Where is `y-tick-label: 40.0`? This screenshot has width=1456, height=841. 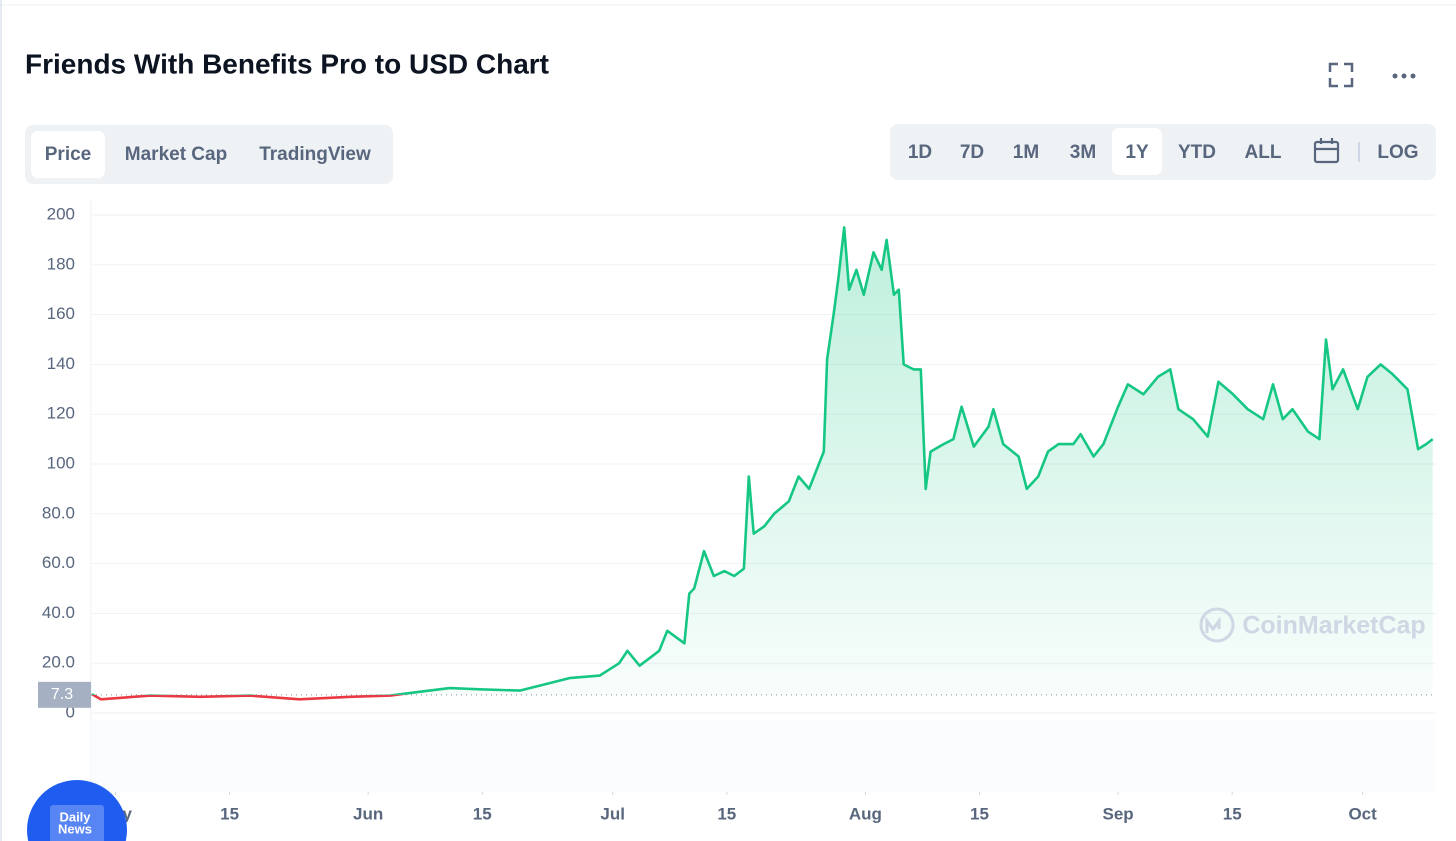 y-tick-label: 40.0 is located at coordinates (58, 612).